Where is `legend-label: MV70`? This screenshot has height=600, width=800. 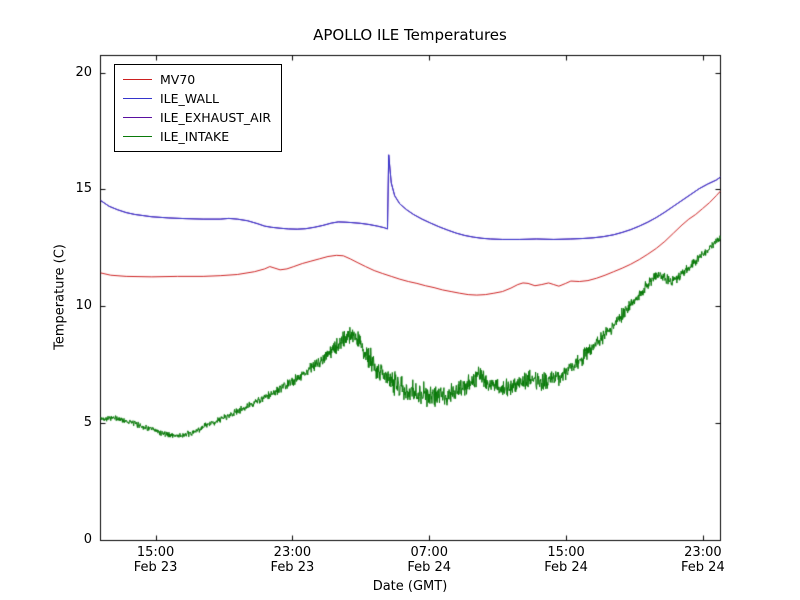 legend-label: MV70 is located at coordinates (178, 79).